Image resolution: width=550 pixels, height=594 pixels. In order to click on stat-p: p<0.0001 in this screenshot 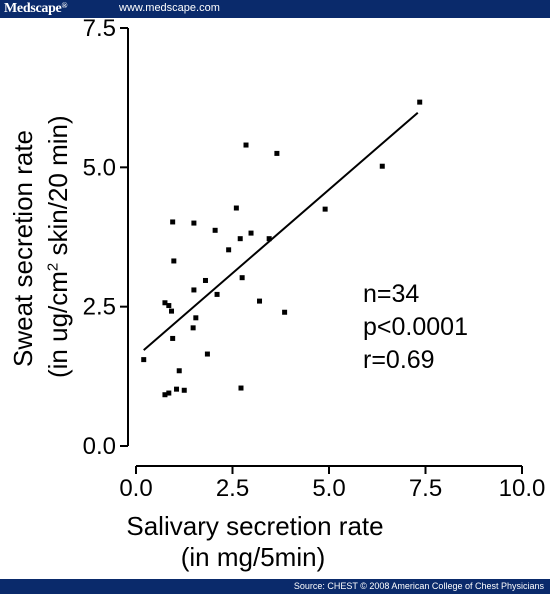, I will do `click(415, 327)`.